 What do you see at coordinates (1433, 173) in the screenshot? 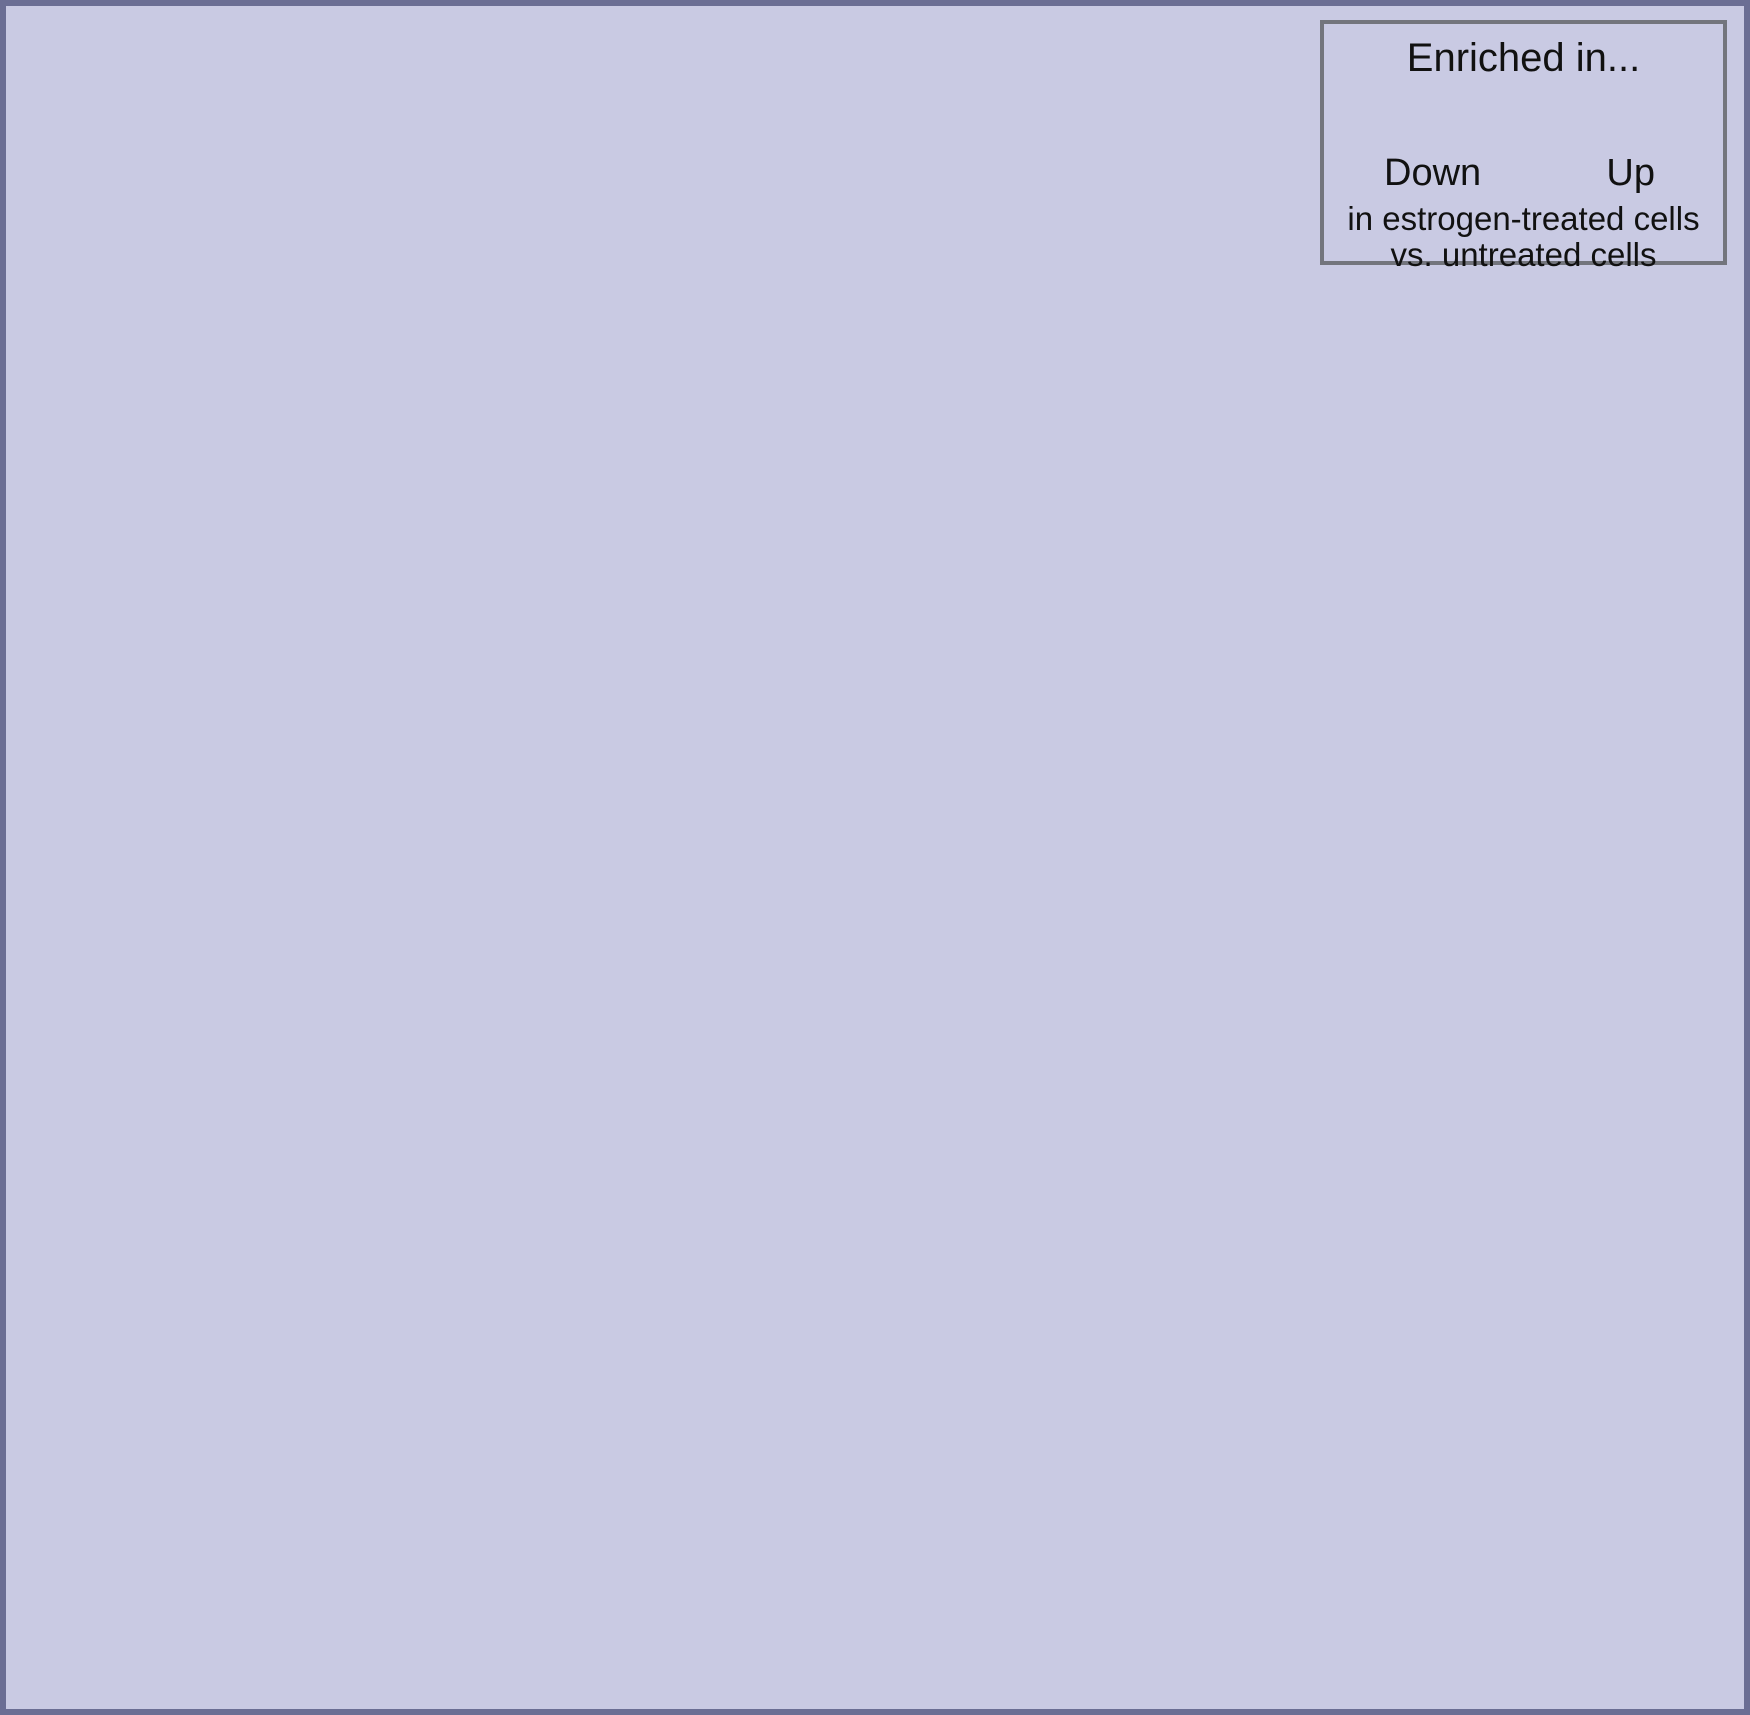
I see `legend-down-label: Down` at bounding box center [1433, 173].